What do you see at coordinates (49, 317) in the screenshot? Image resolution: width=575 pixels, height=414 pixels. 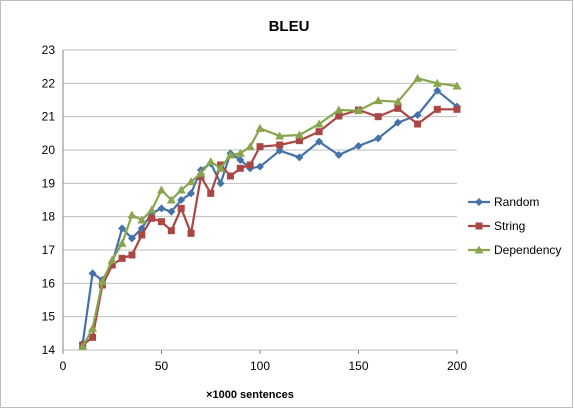 I see `y-tick-label-15: 15` at bounding box center [49, 317].